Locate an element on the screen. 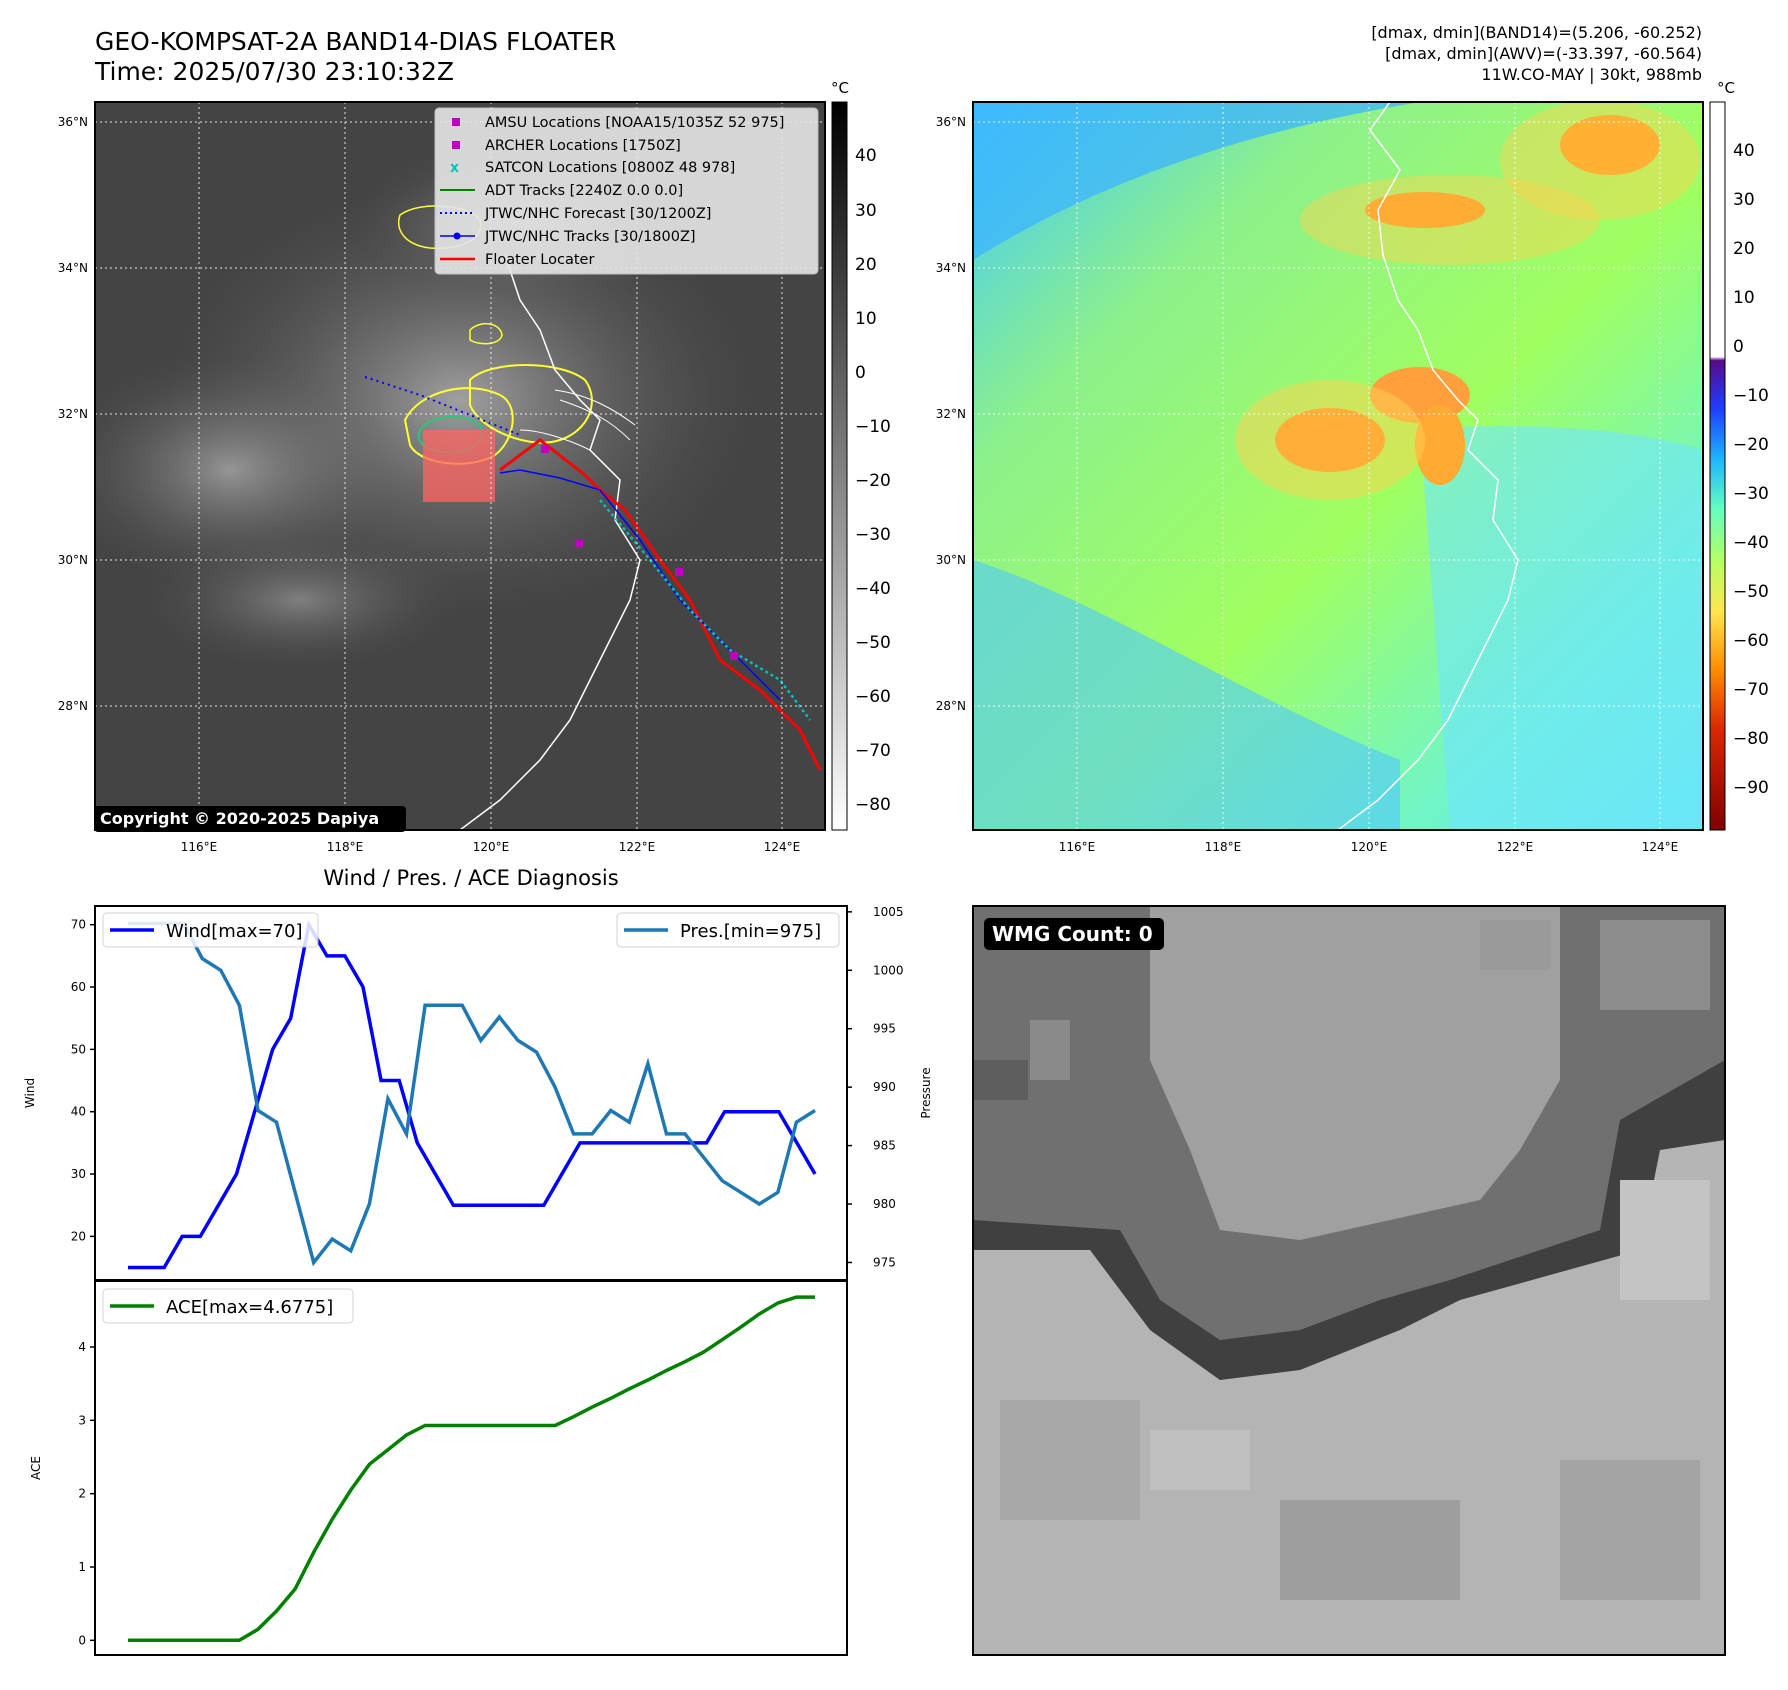  copyright-text: Copyright © 2020-2025 Dapiya is located at coordinates (239, 818).